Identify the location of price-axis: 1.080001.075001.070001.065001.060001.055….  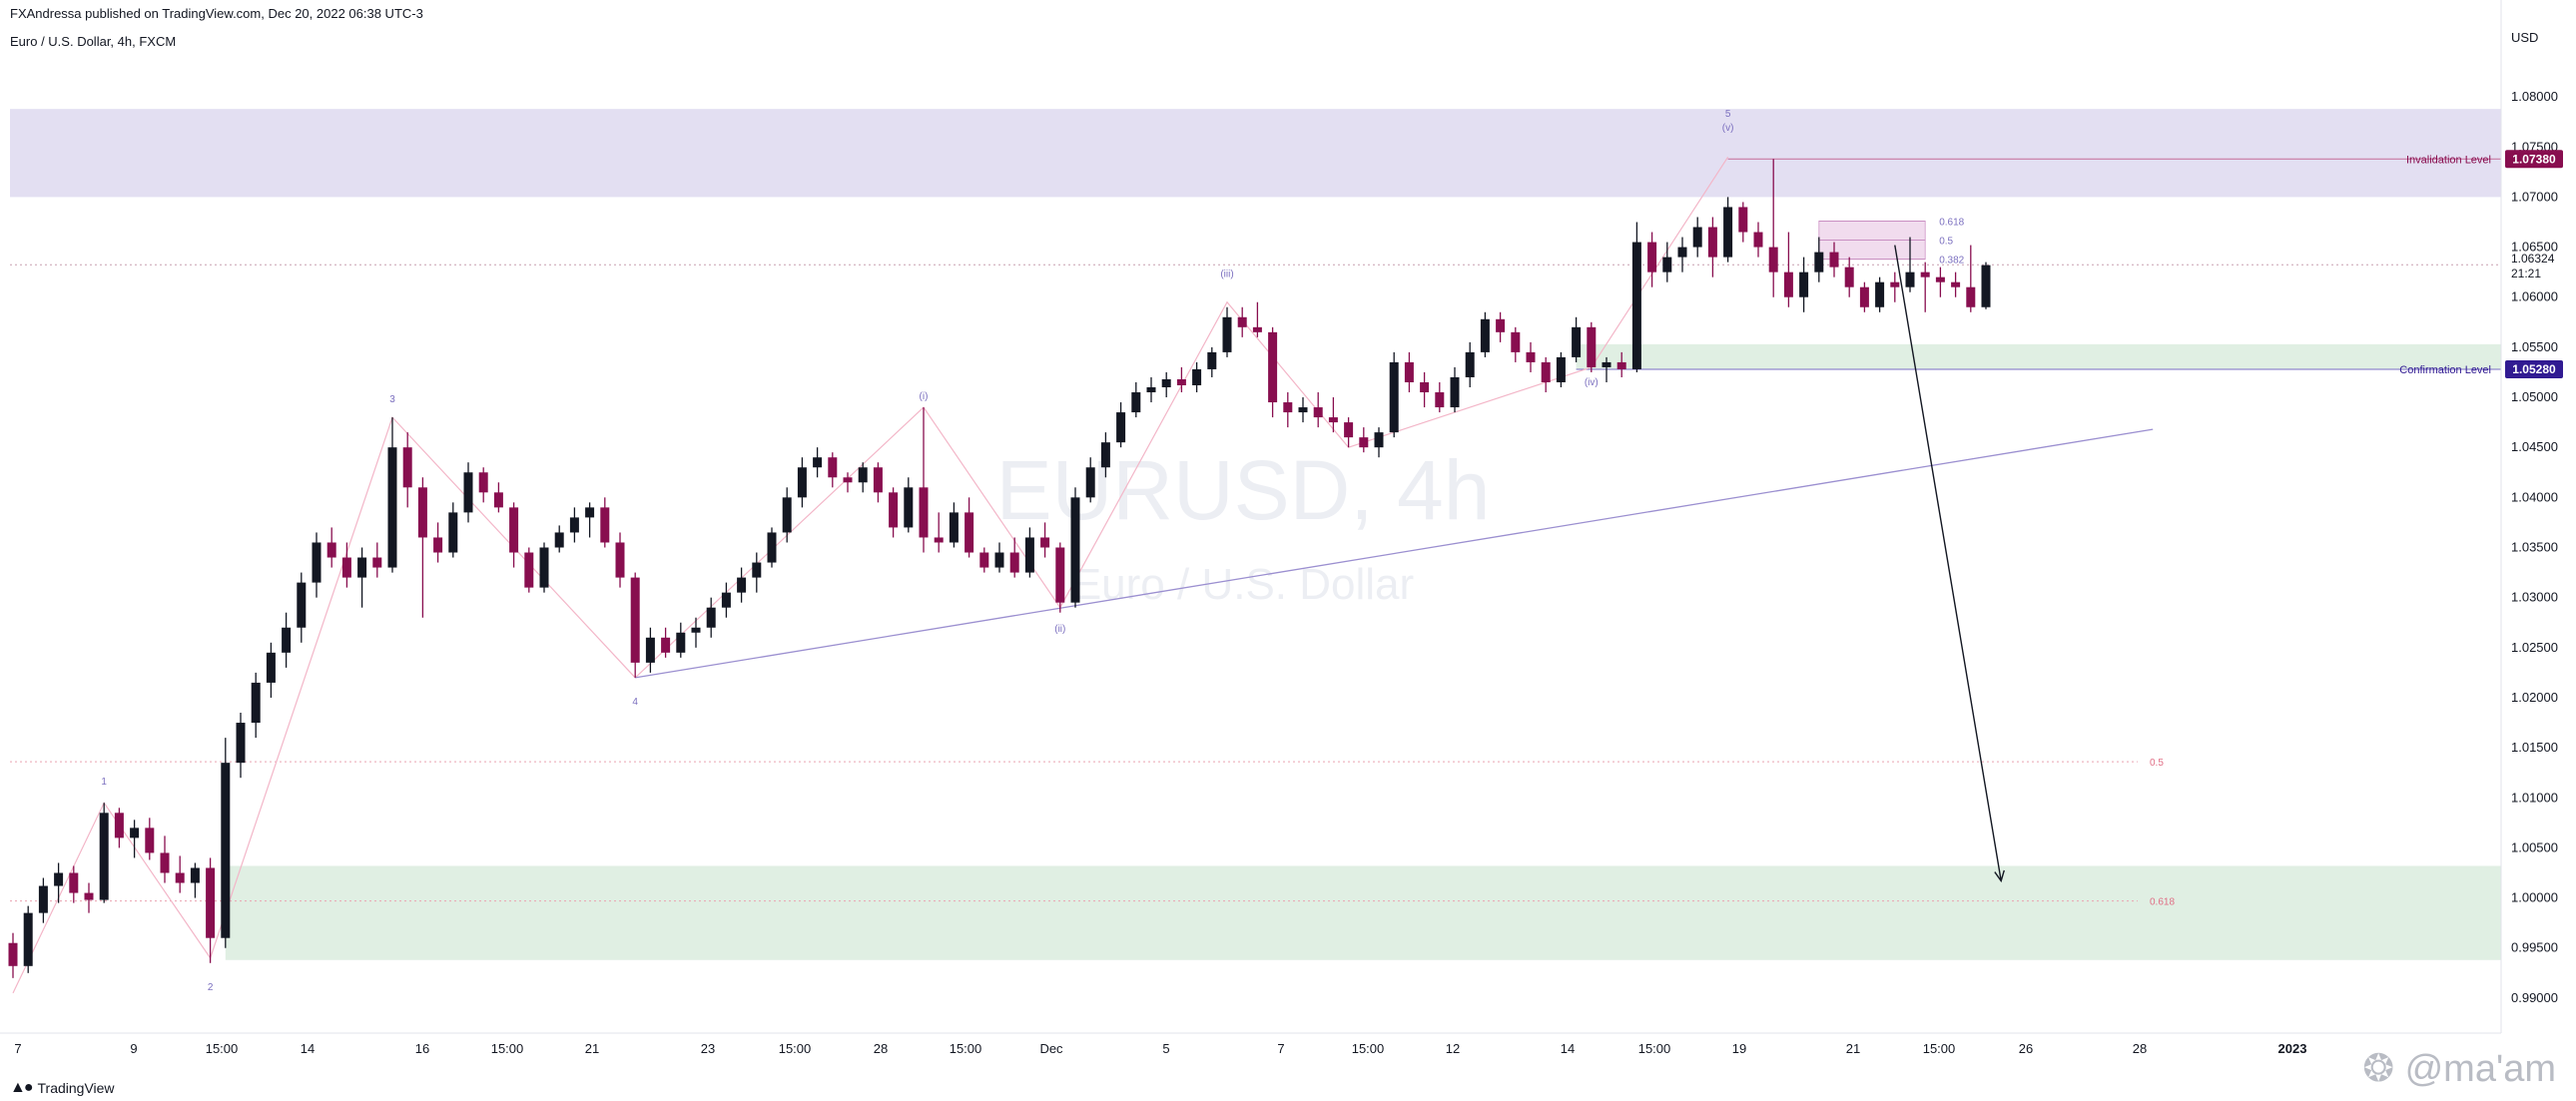
(2531, 516).